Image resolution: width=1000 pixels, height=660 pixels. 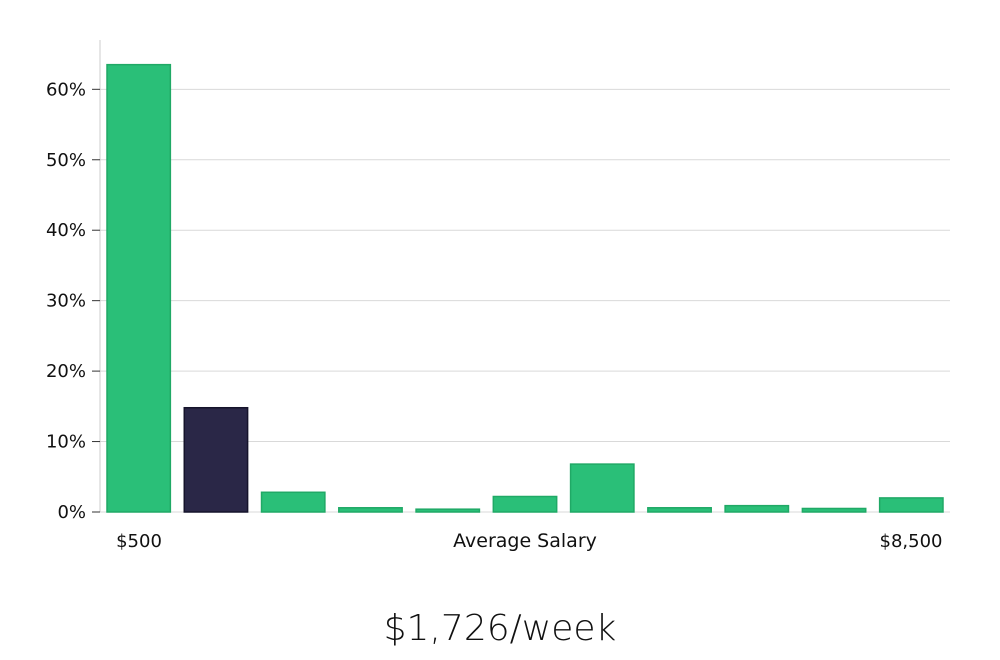 I want to click on salary-caption: $1,726/week, so click(x=500, y=628).